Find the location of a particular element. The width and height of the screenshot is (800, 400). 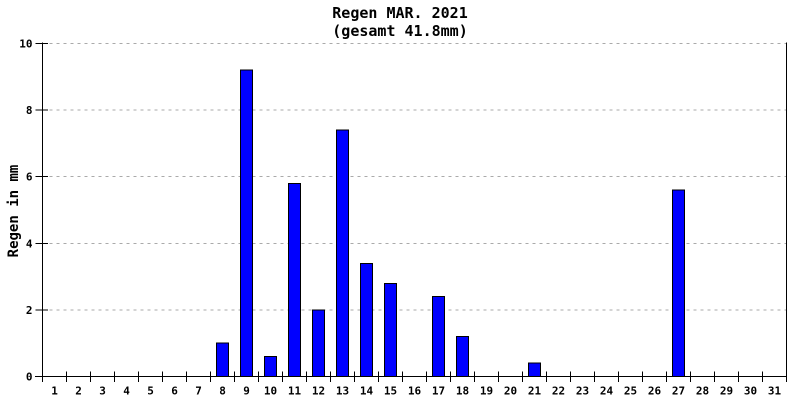

y-tick-label-4: 4 is located at coordinates (29, 243).